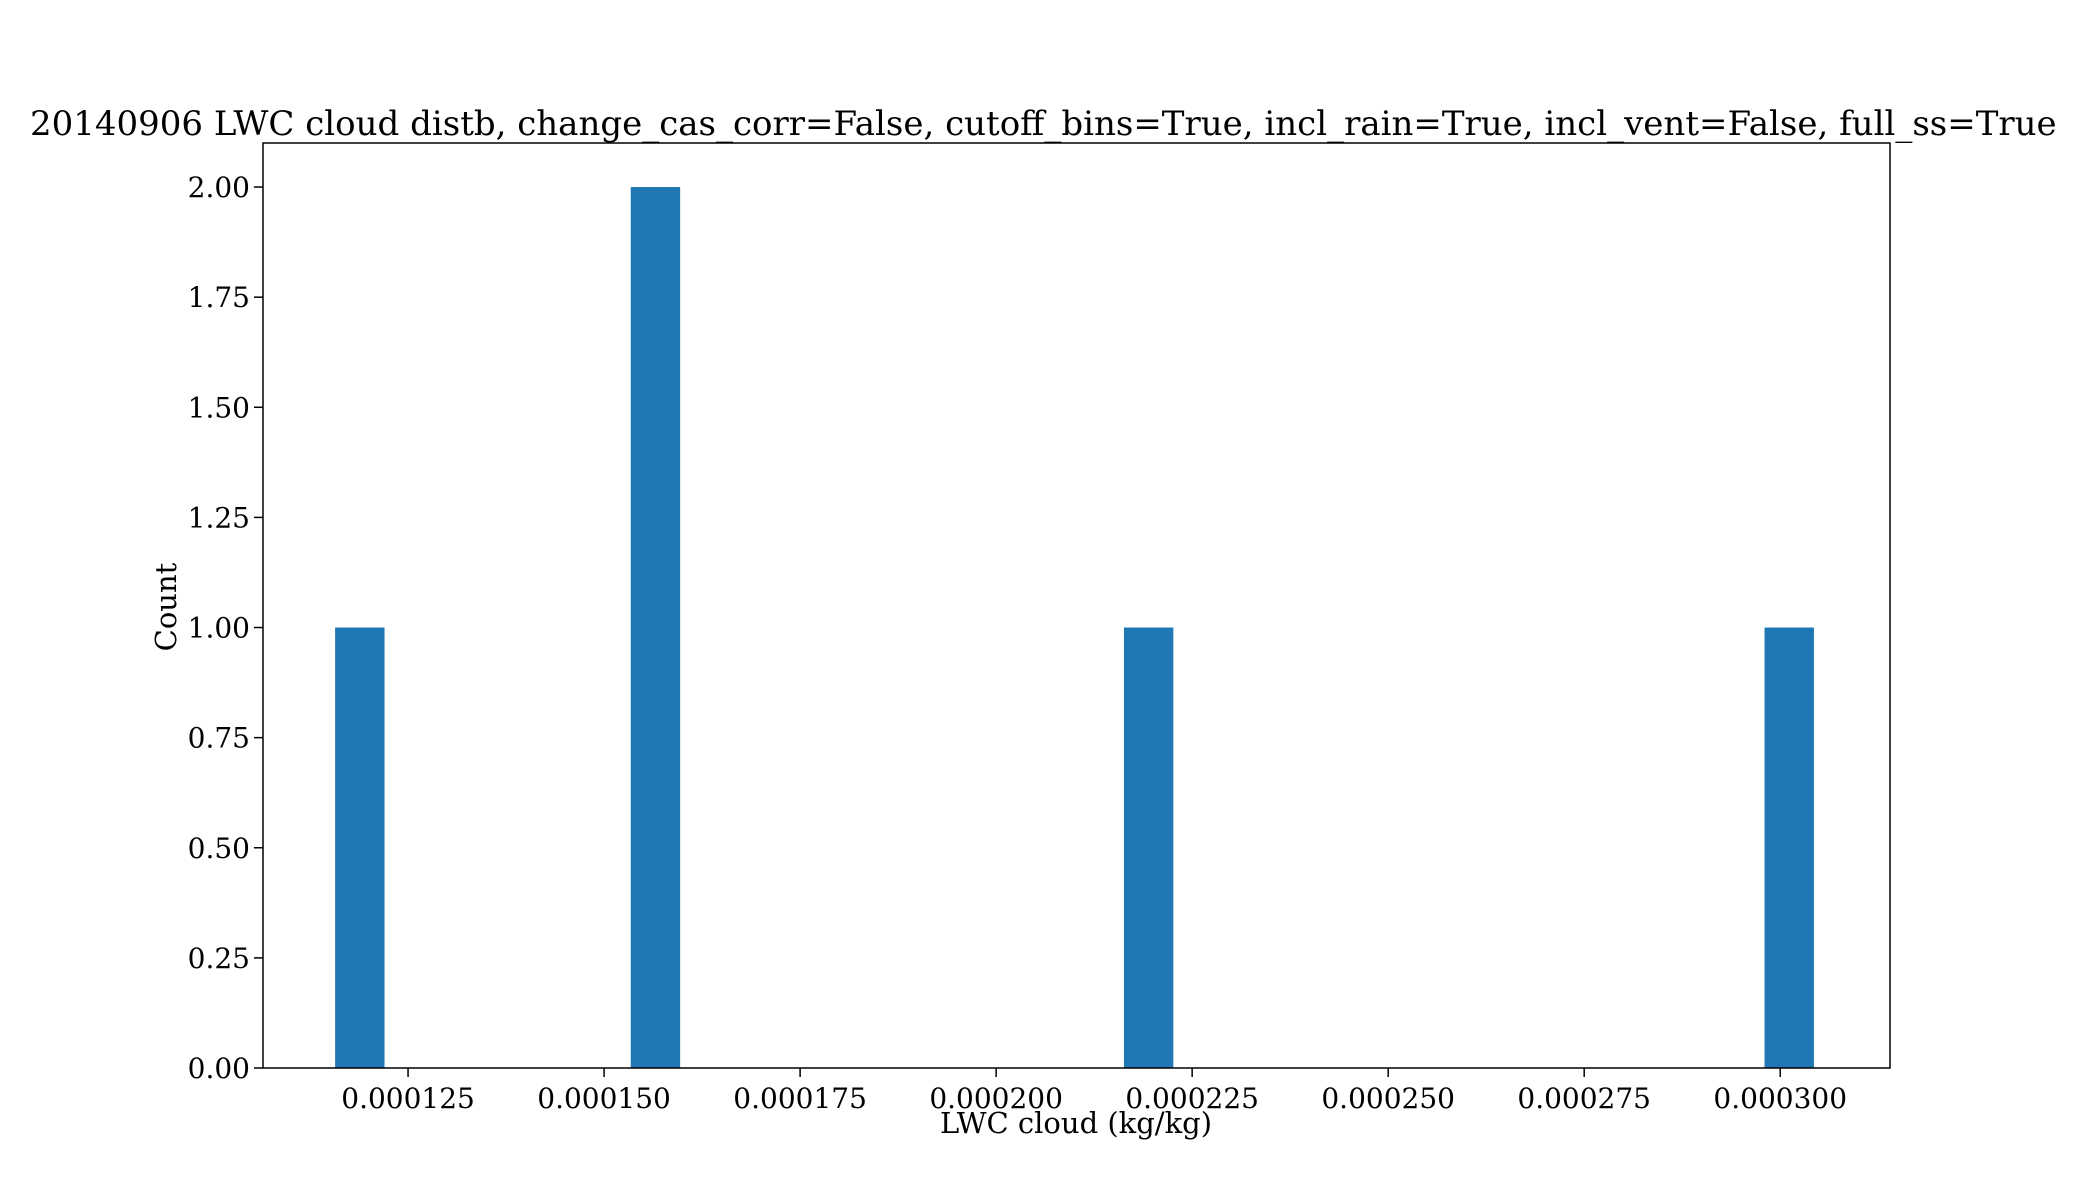 This screenshot has height=1200, width=2100. Describe the element at coordinates (1388, 1098) in the screenshot. I see `x-tick-label: 0.000250` at that location.